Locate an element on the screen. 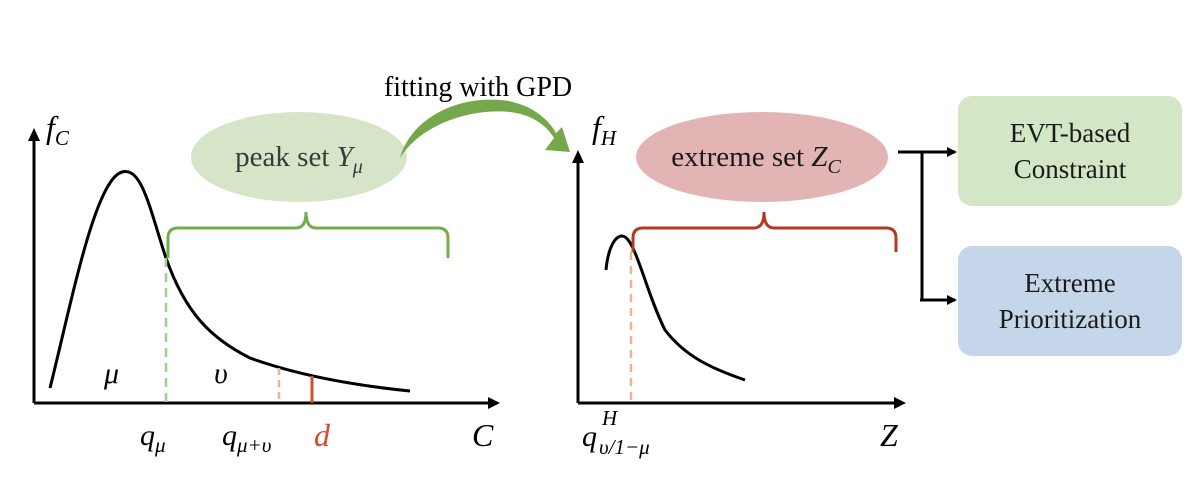 The width and height of the screenshot is (1196, 482). connector-arrows is located at coordinates (927, 226).